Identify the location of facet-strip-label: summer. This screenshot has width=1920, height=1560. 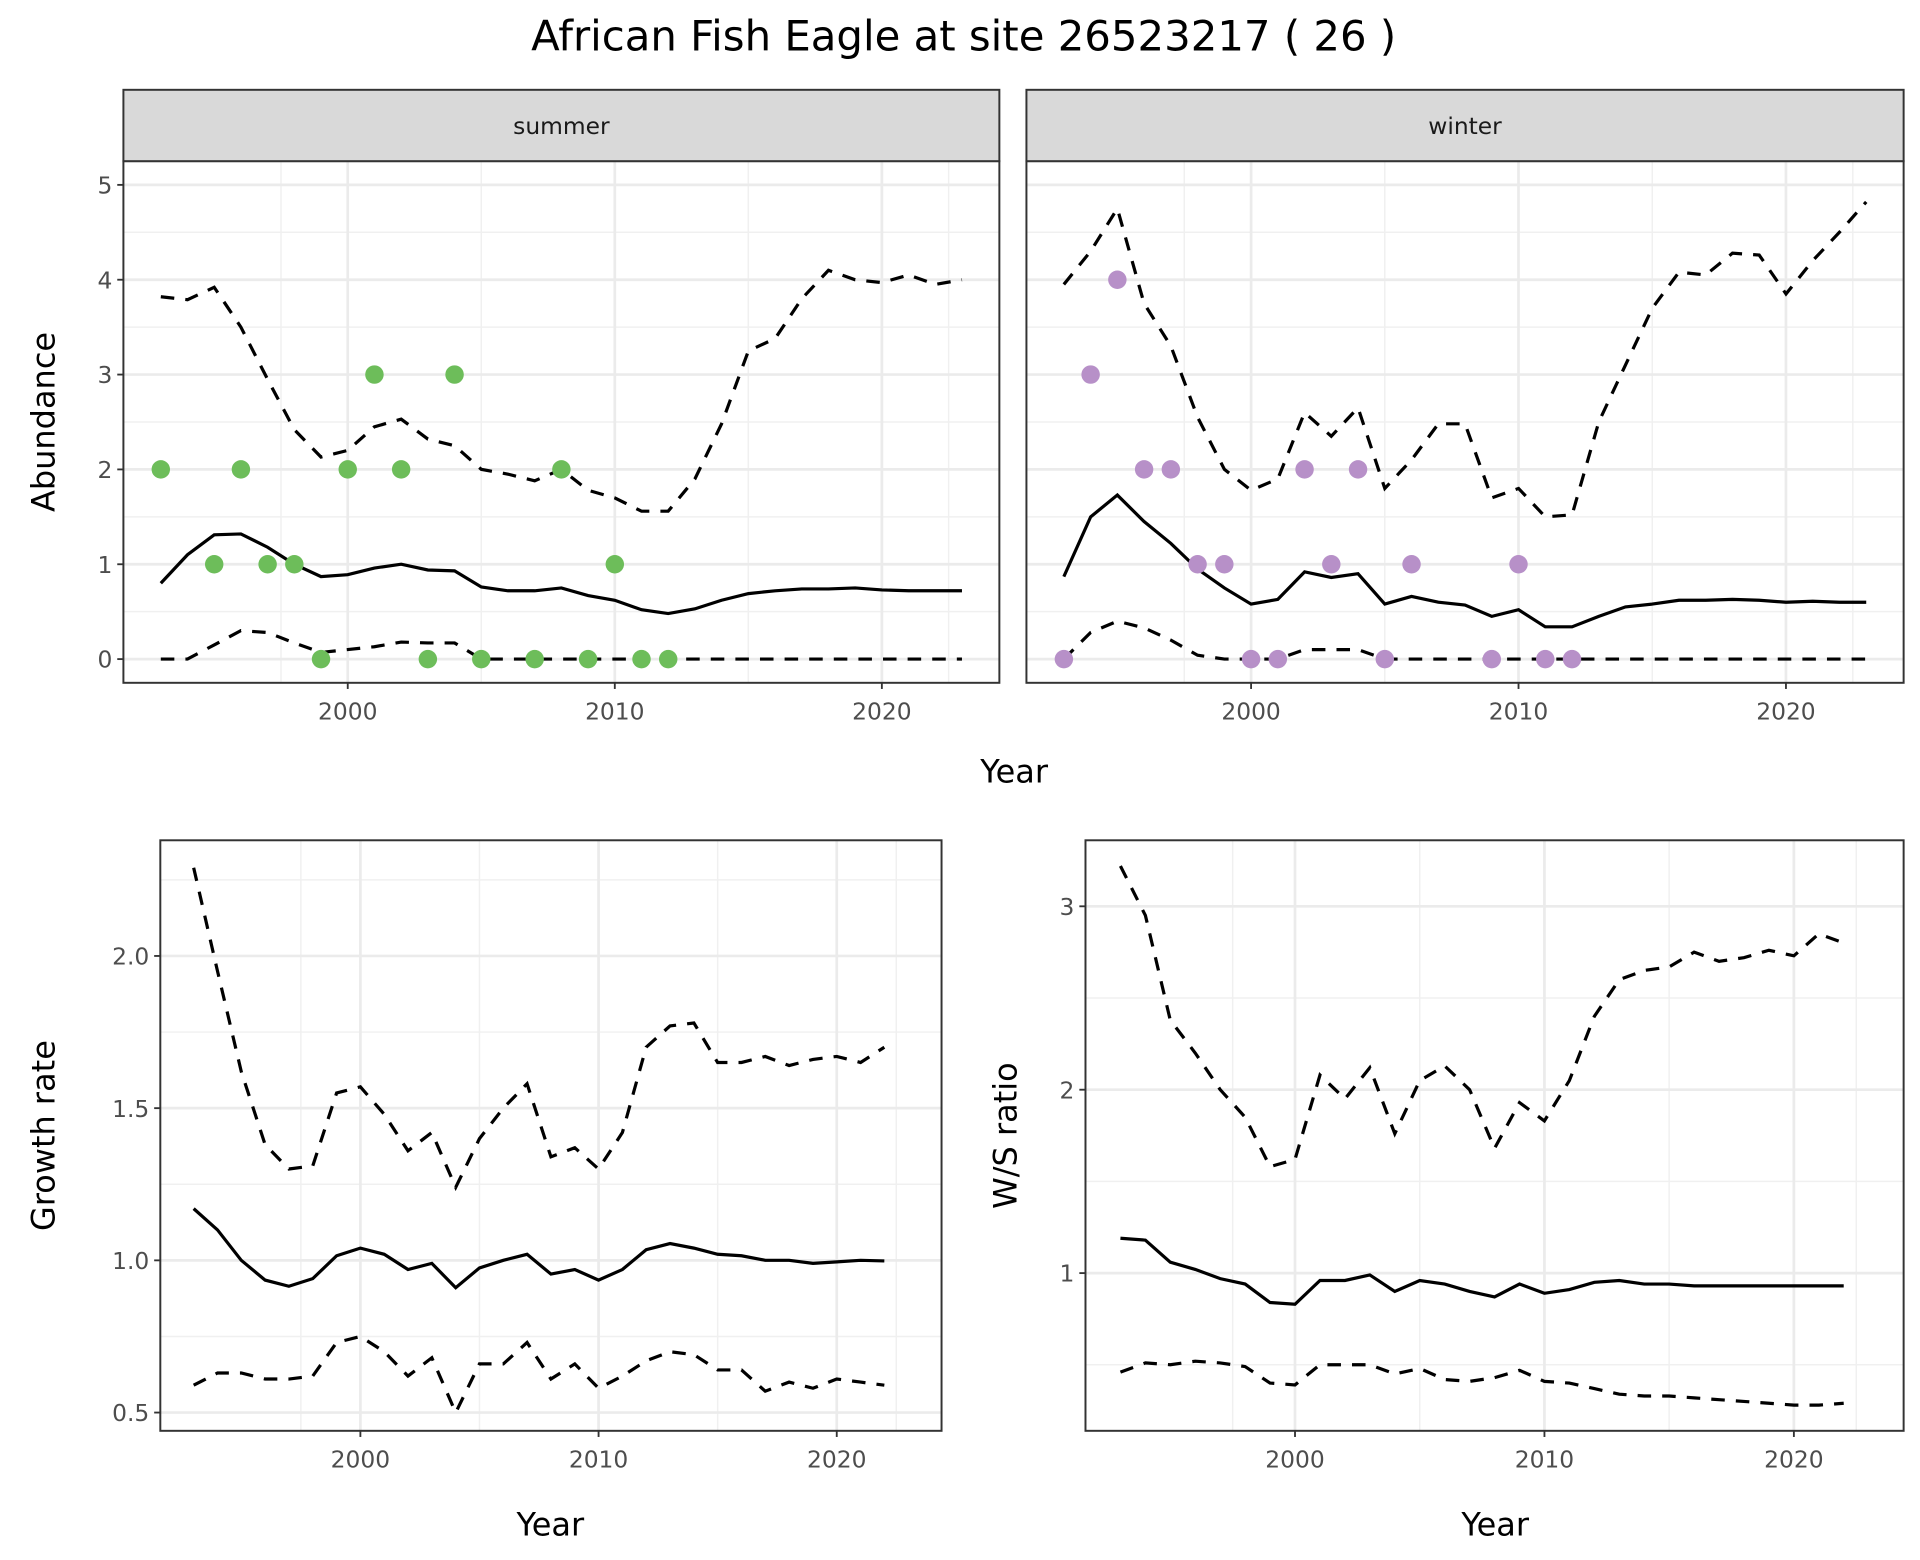
(561, 126).